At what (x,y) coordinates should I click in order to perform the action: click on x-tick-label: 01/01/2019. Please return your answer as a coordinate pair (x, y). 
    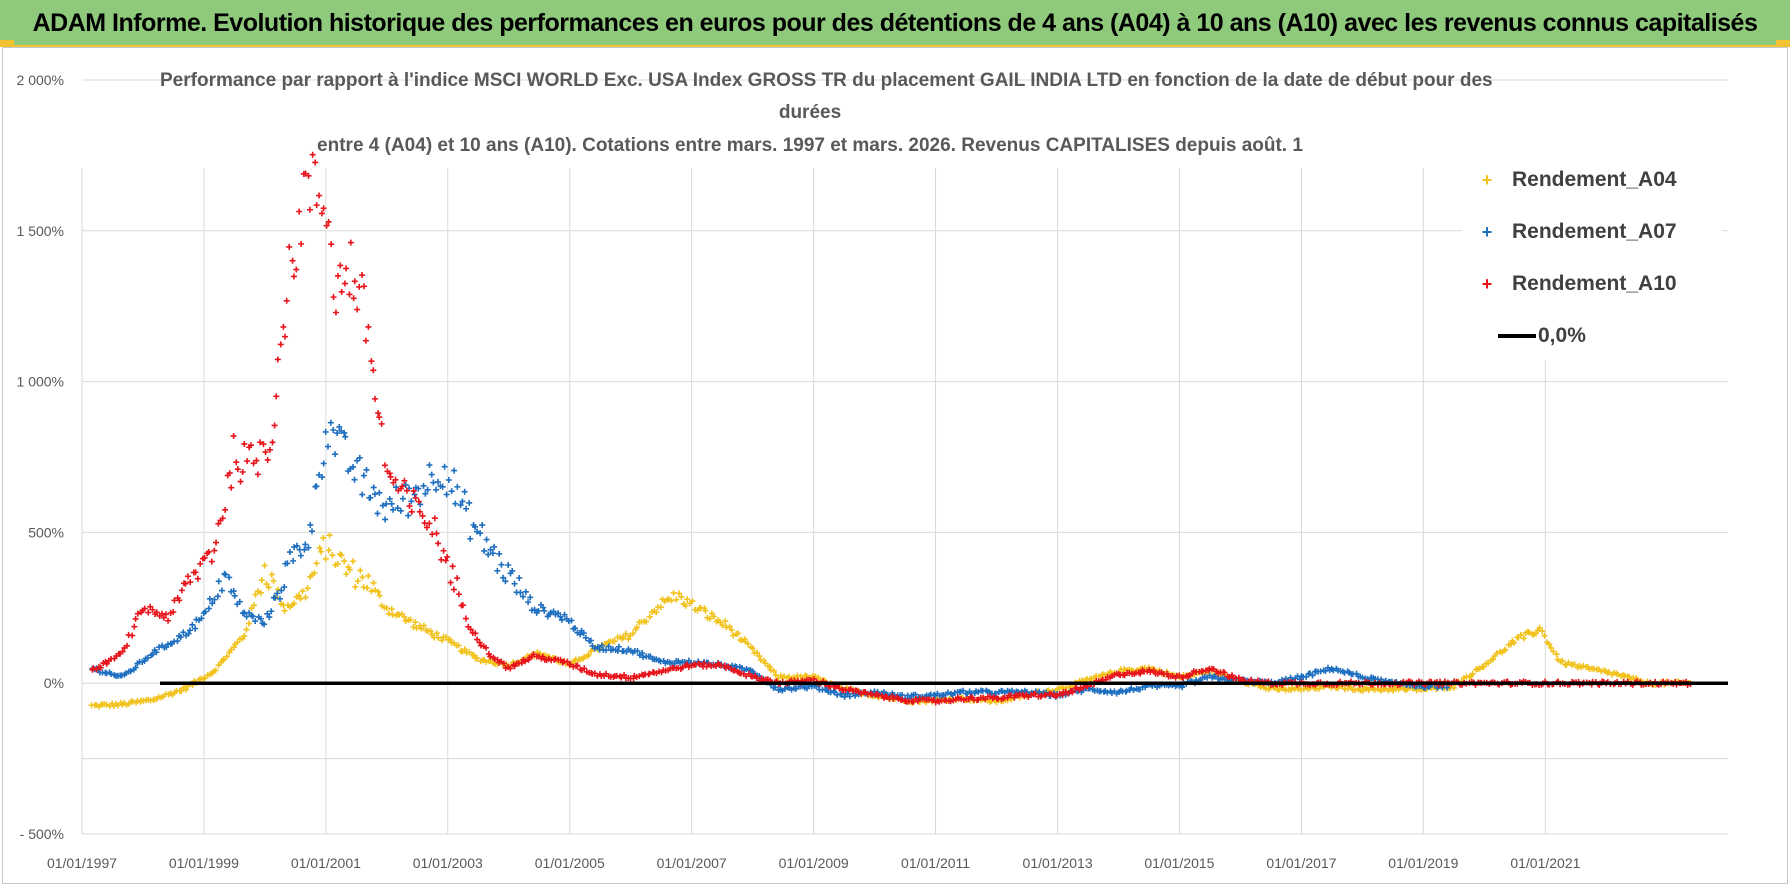
    Looking at the image, I should click on (1423, 863).